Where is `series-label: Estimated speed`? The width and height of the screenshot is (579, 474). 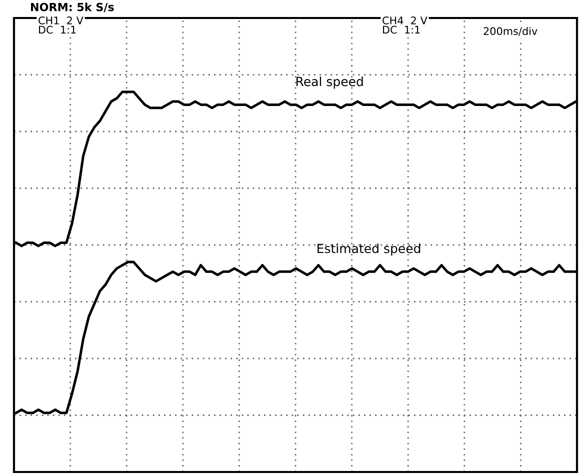
series-label: Estimated speed is located at coordinates (369, 250).